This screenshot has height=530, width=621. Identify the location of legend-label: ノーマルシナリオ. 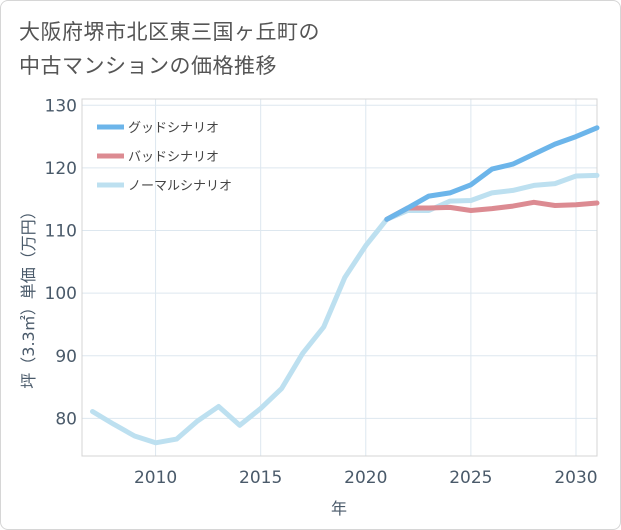
(180, 186).